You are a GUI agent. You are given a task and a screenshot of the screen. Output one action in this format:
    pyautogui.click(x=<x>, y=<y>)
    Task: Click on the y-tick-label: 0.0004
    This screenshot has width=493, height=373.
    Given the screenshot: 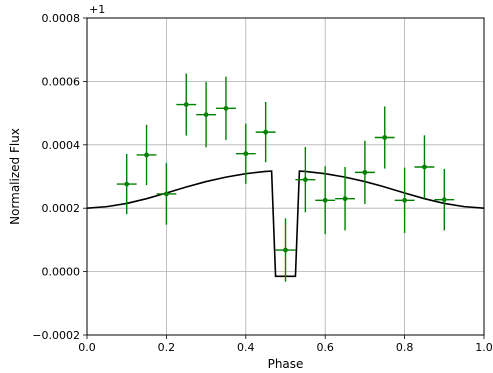 What is the action you would take?
    pyautogui.click(x=61, y=145)
    